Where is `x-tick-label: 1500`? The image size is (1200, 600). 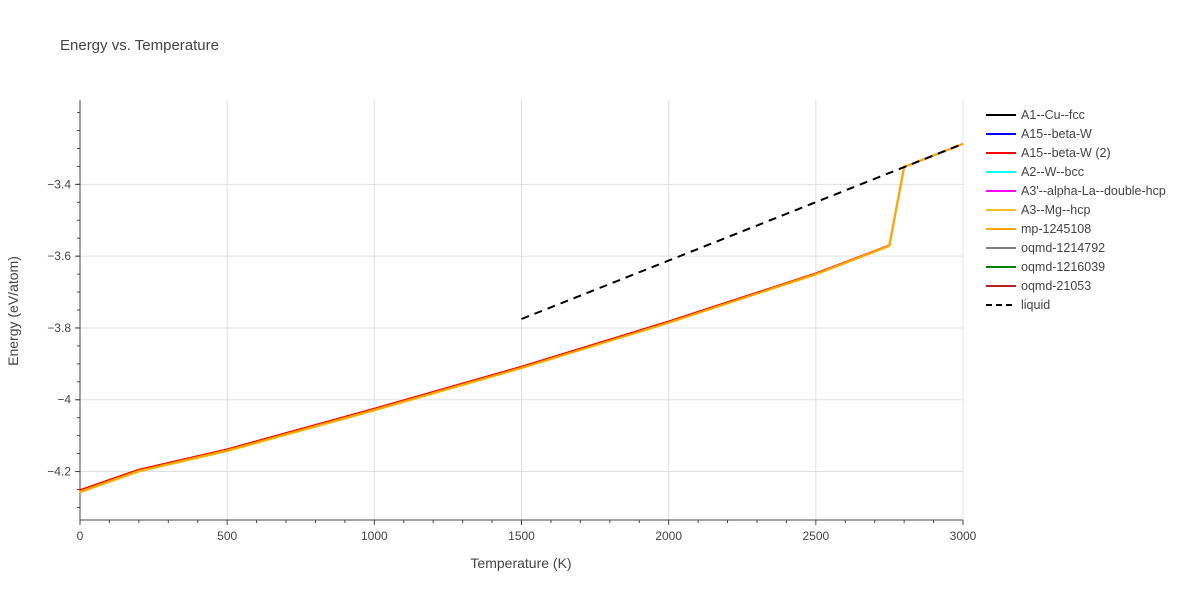
x-tick-label: 1500 is located at coordinates (521, 536).